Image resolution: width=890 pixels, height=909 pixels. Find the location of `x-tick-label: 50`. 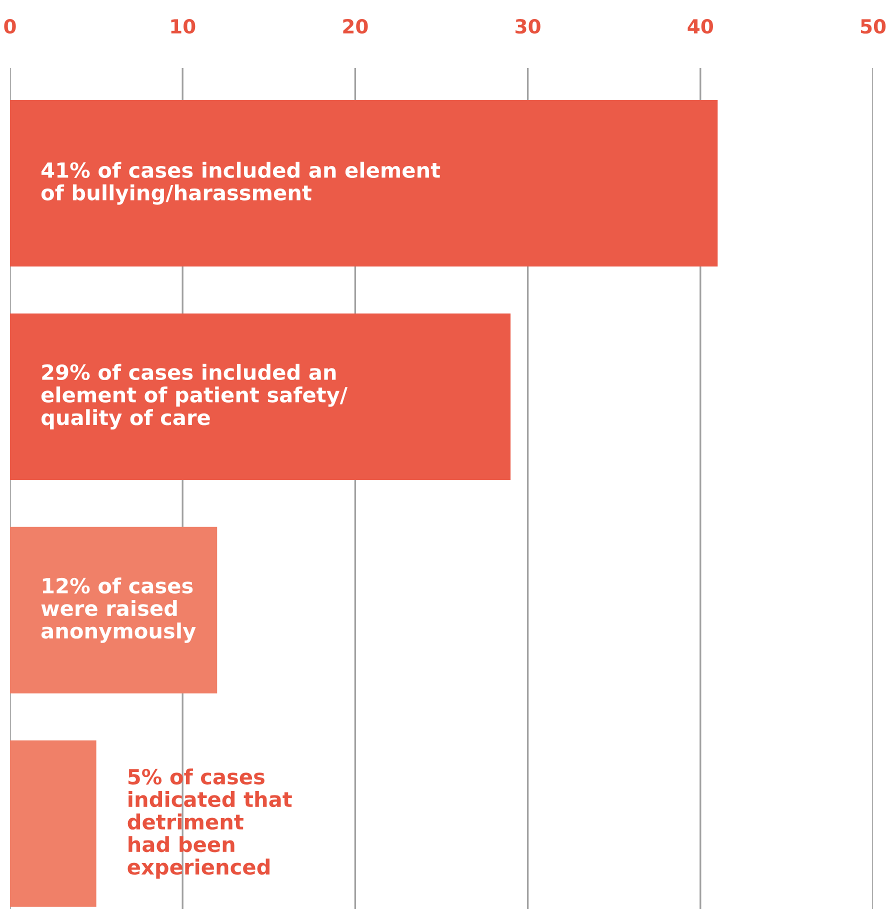

x-tick-label: 50 is located at coordinates (873, 26).